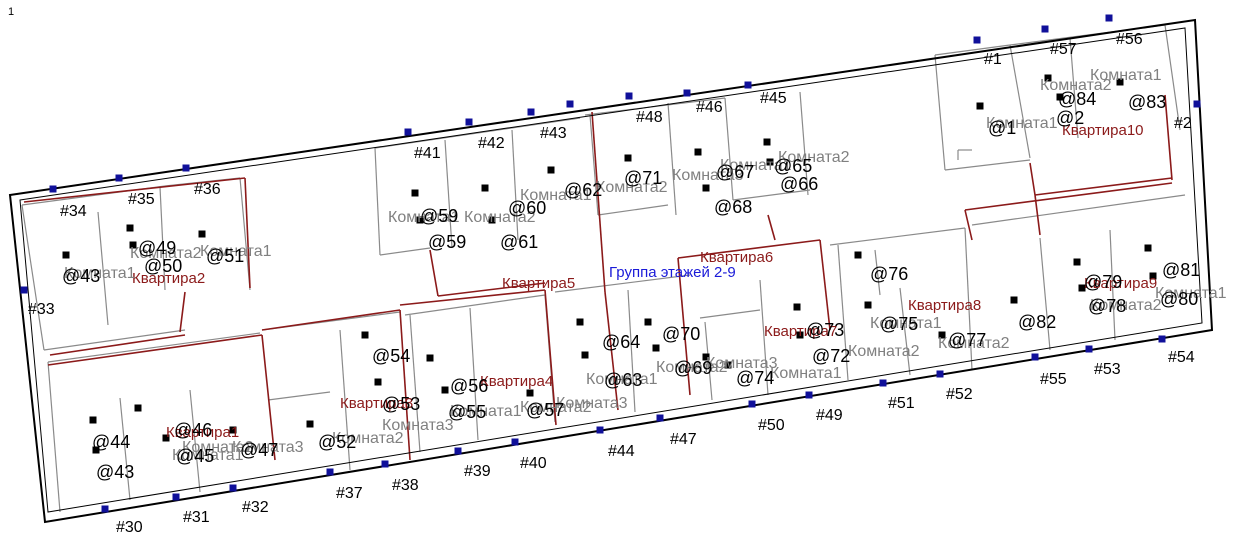 This screenshot has height=538, width=1248. I want to click on station-label: #47, so click(683, 439).